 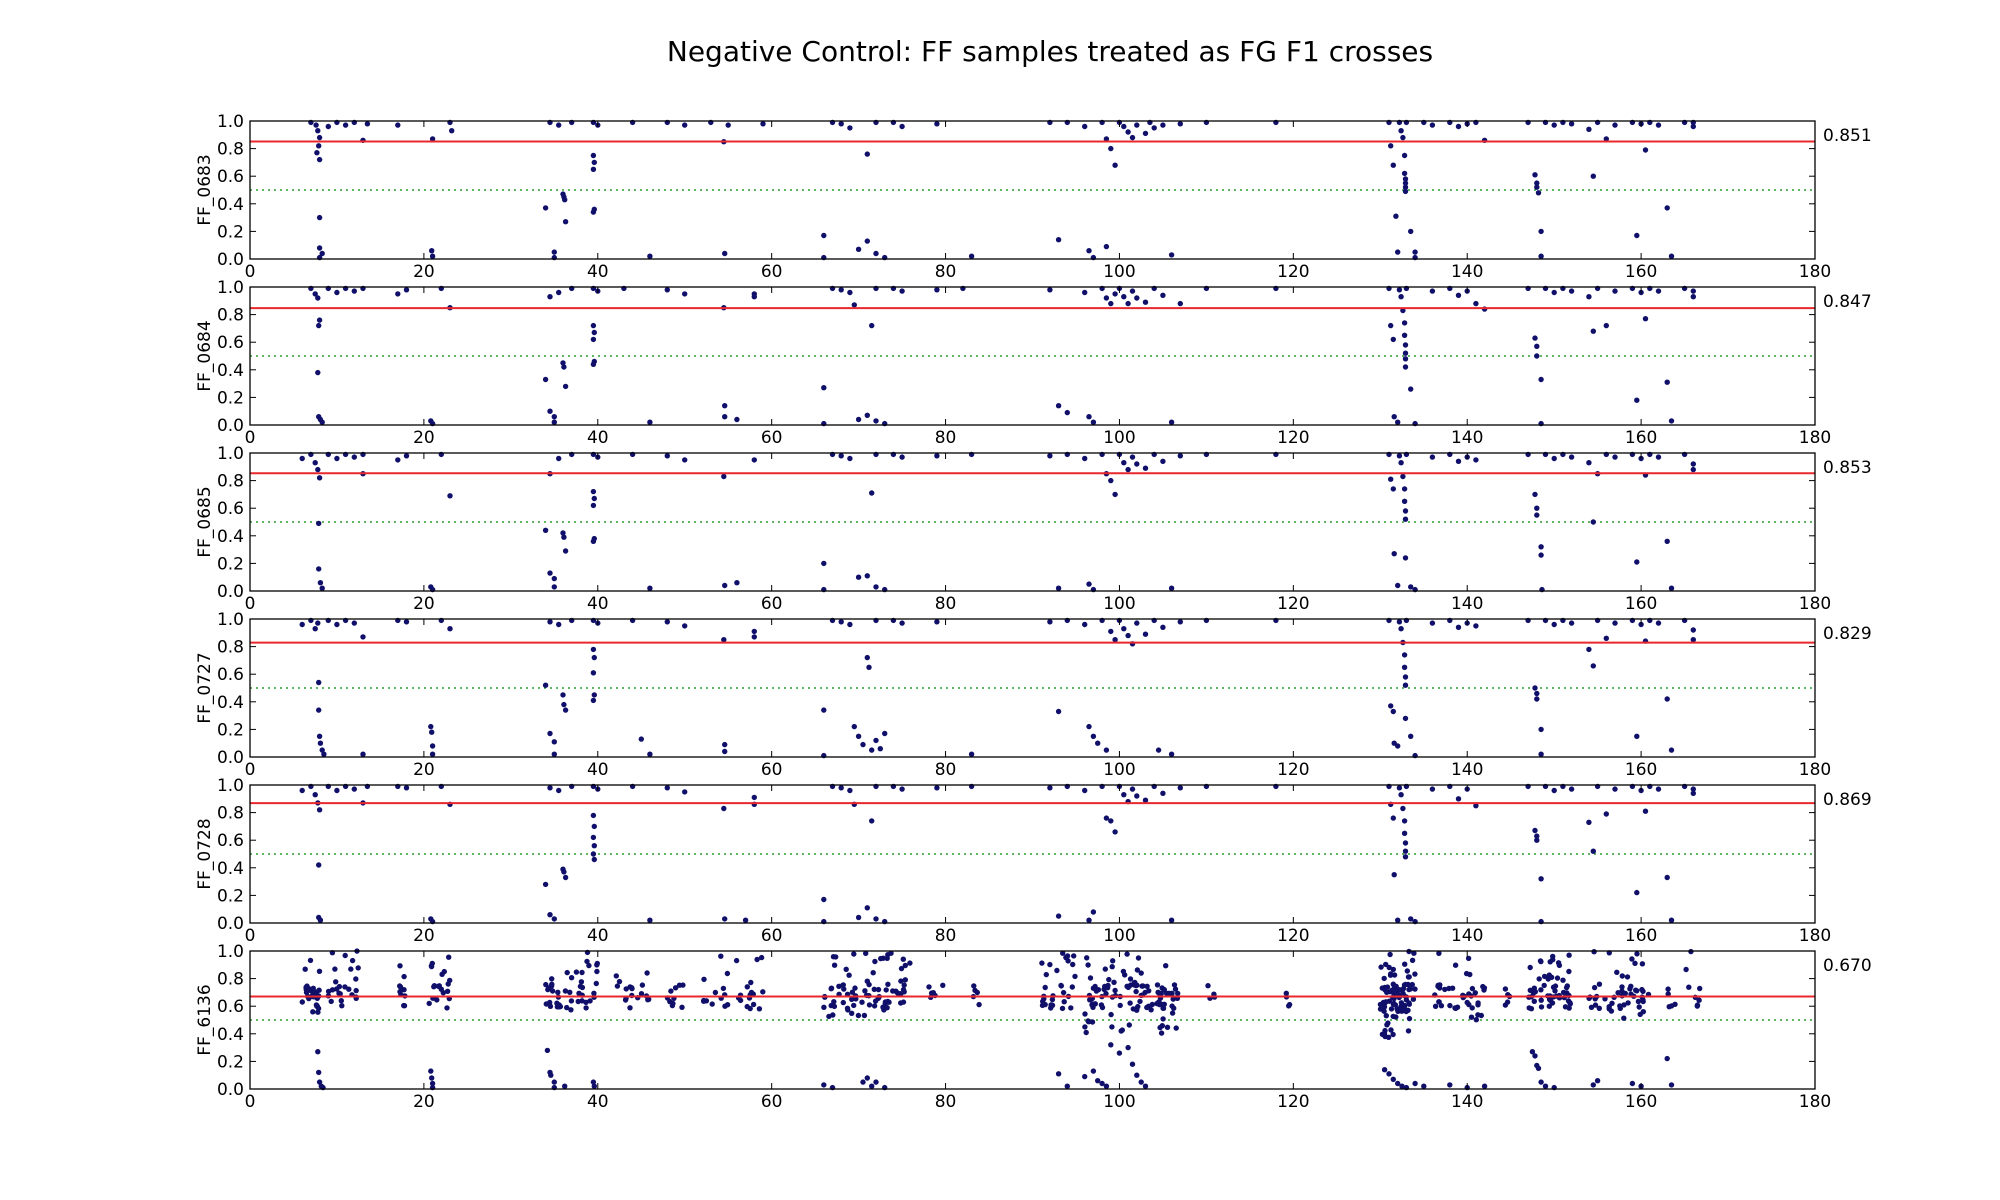 What do you see at coordinates (1847, 468) in the screenshot?
I see `threshold-value-label: 0.853` at bounding box center [1847, 468].